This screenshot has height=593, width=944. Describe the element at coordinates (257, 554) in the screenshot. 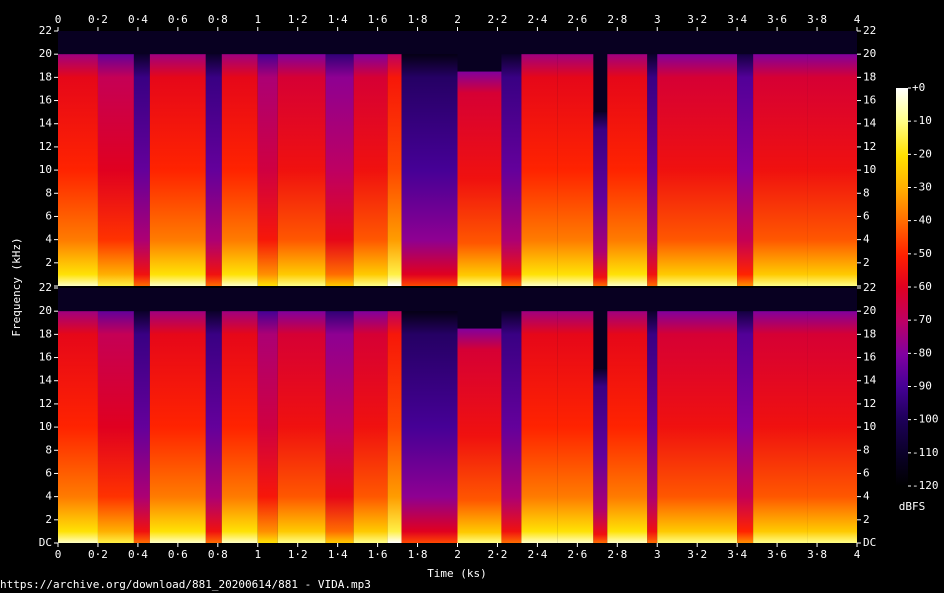

I see `x-tick-label: 1` at that location.